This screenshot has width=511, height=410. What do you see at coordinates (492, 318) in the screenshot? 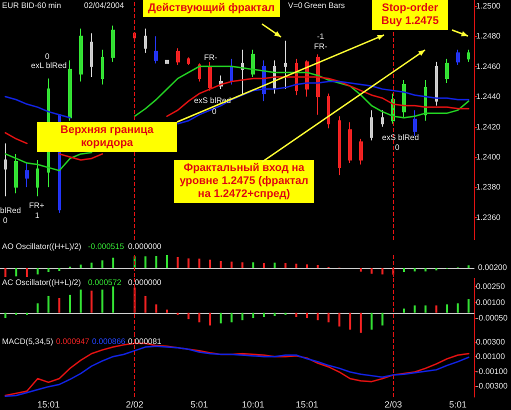
I see `y-tick-label: -0.00050` at bounding box center [492, 318].